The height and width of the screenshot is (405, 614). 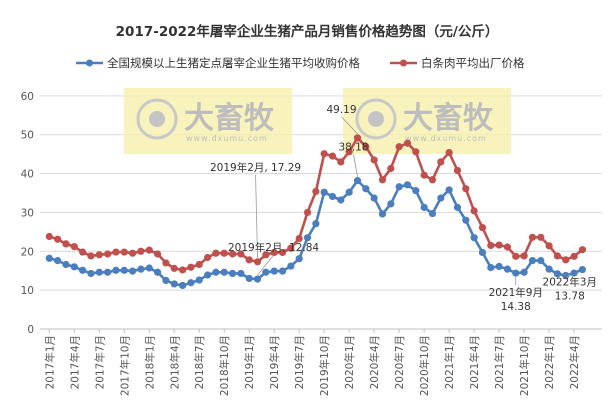 What do you see at coordinates (218, 63) in the screenshot?
I see `legend-item-purchase-price: 全国规模以上生猪定点屠宰企业生猪平均收购价格` at bounding box center [218, 63].